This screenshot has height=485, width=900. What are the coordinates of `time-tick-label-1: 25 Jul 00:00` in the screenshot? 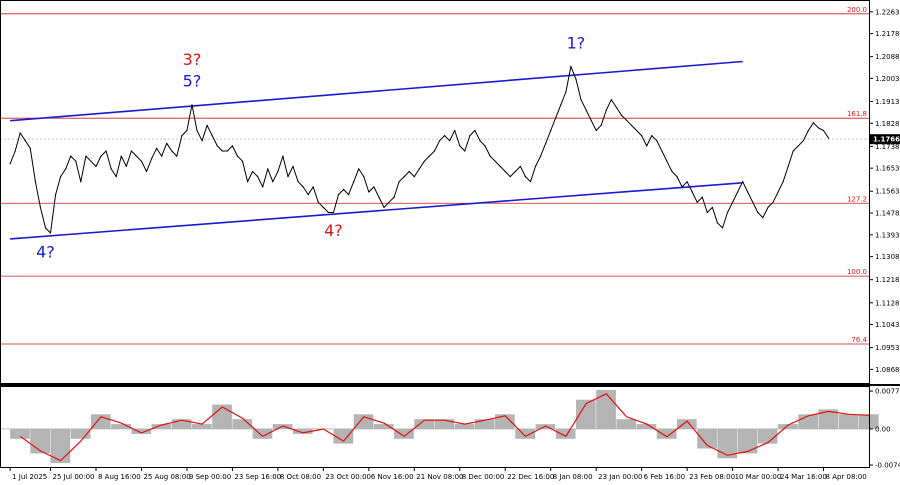 It's located at (74, 477).